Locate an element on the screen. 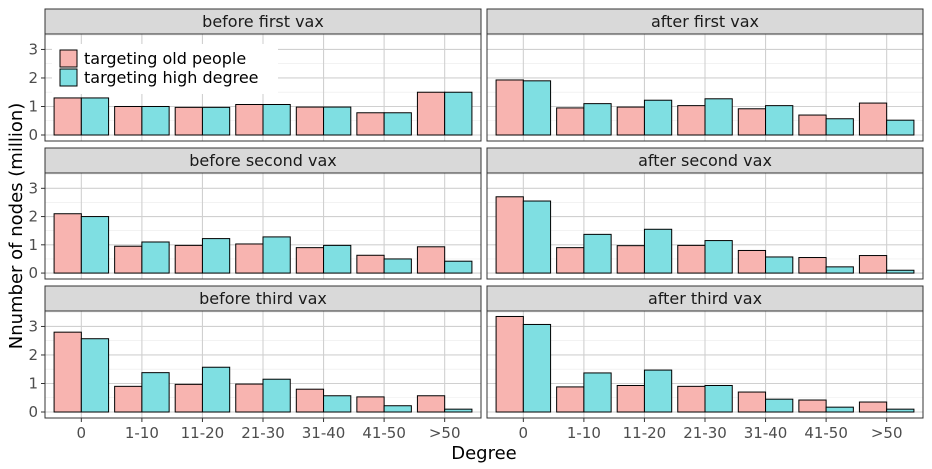  x-tick-label: 21-30 is located at coordinates (263, 433).